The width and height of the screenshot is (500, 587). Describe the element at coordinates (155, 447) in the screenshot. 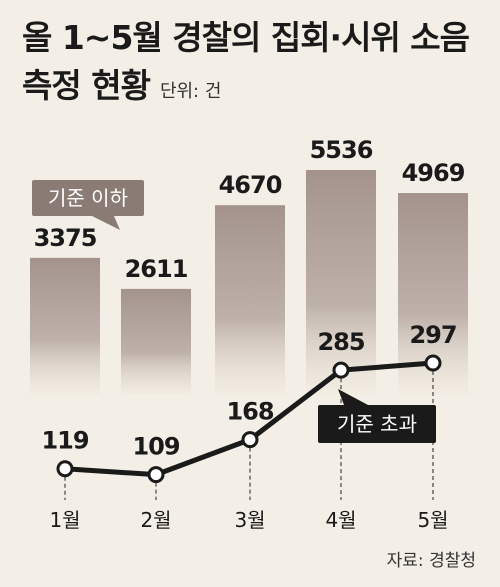

I see `point-value-label: 109` at that location.